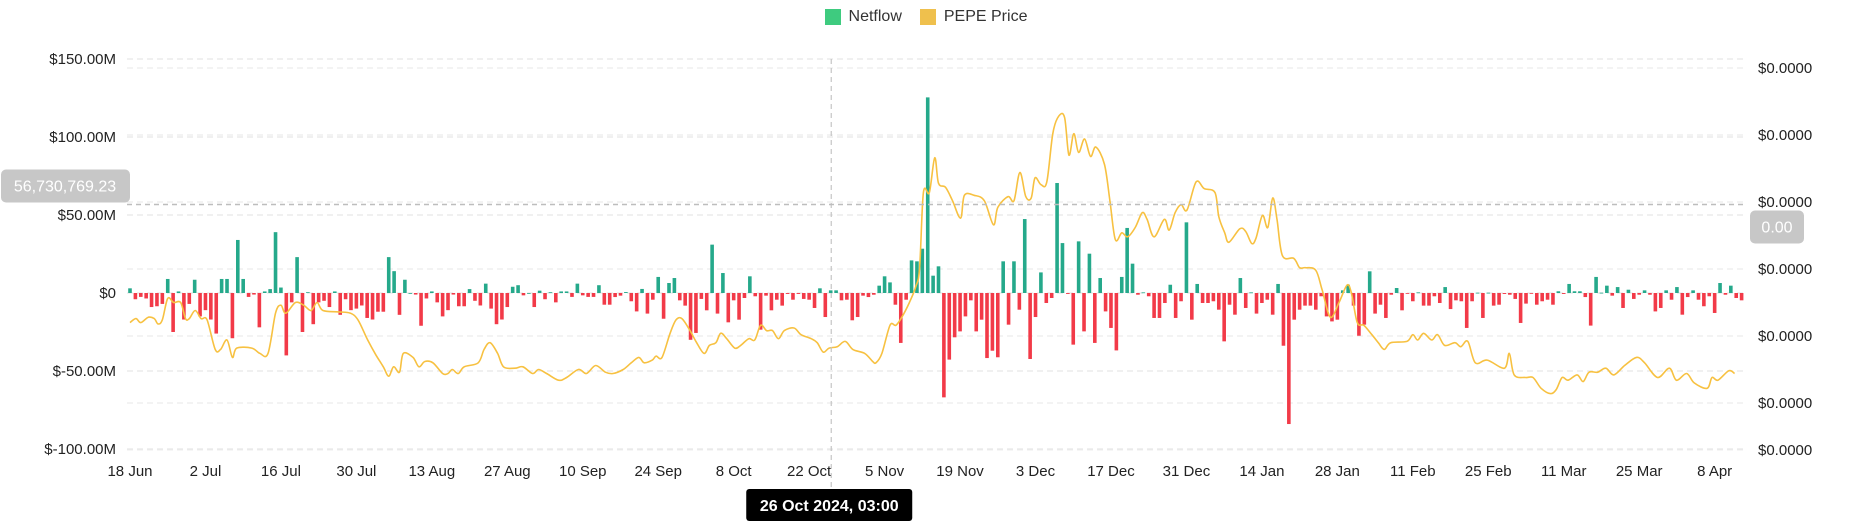 The width and height of the screenshot is (1852, 525). What do you see at coordinates (832, 17) in the screenshot?
I see `netflow-swatch-icon` at bounding box center [832, 17].